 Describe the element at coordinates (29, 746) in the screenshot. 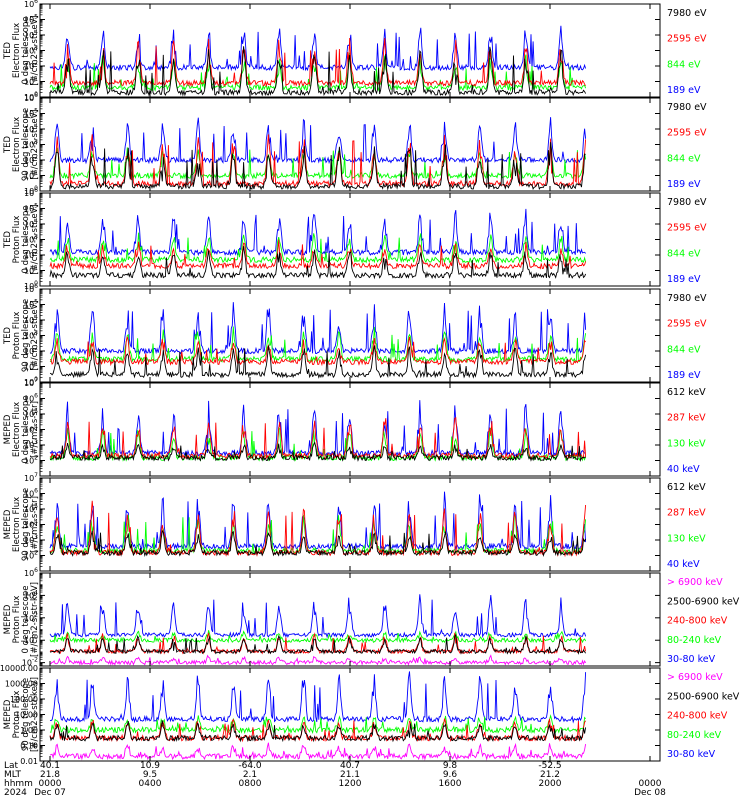

I see `y-tick-label: 0.10` at that location.